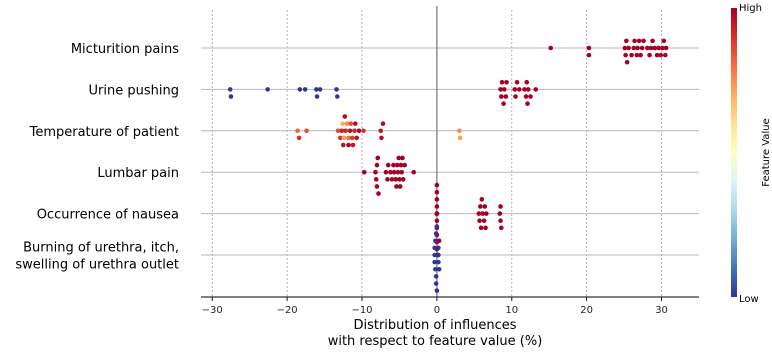  What do you see at coordinates (450, 306) in the screenshot?
I see `x-axis: −30 −20 −10 0 10 20 30` at bounding box center [450, 306].